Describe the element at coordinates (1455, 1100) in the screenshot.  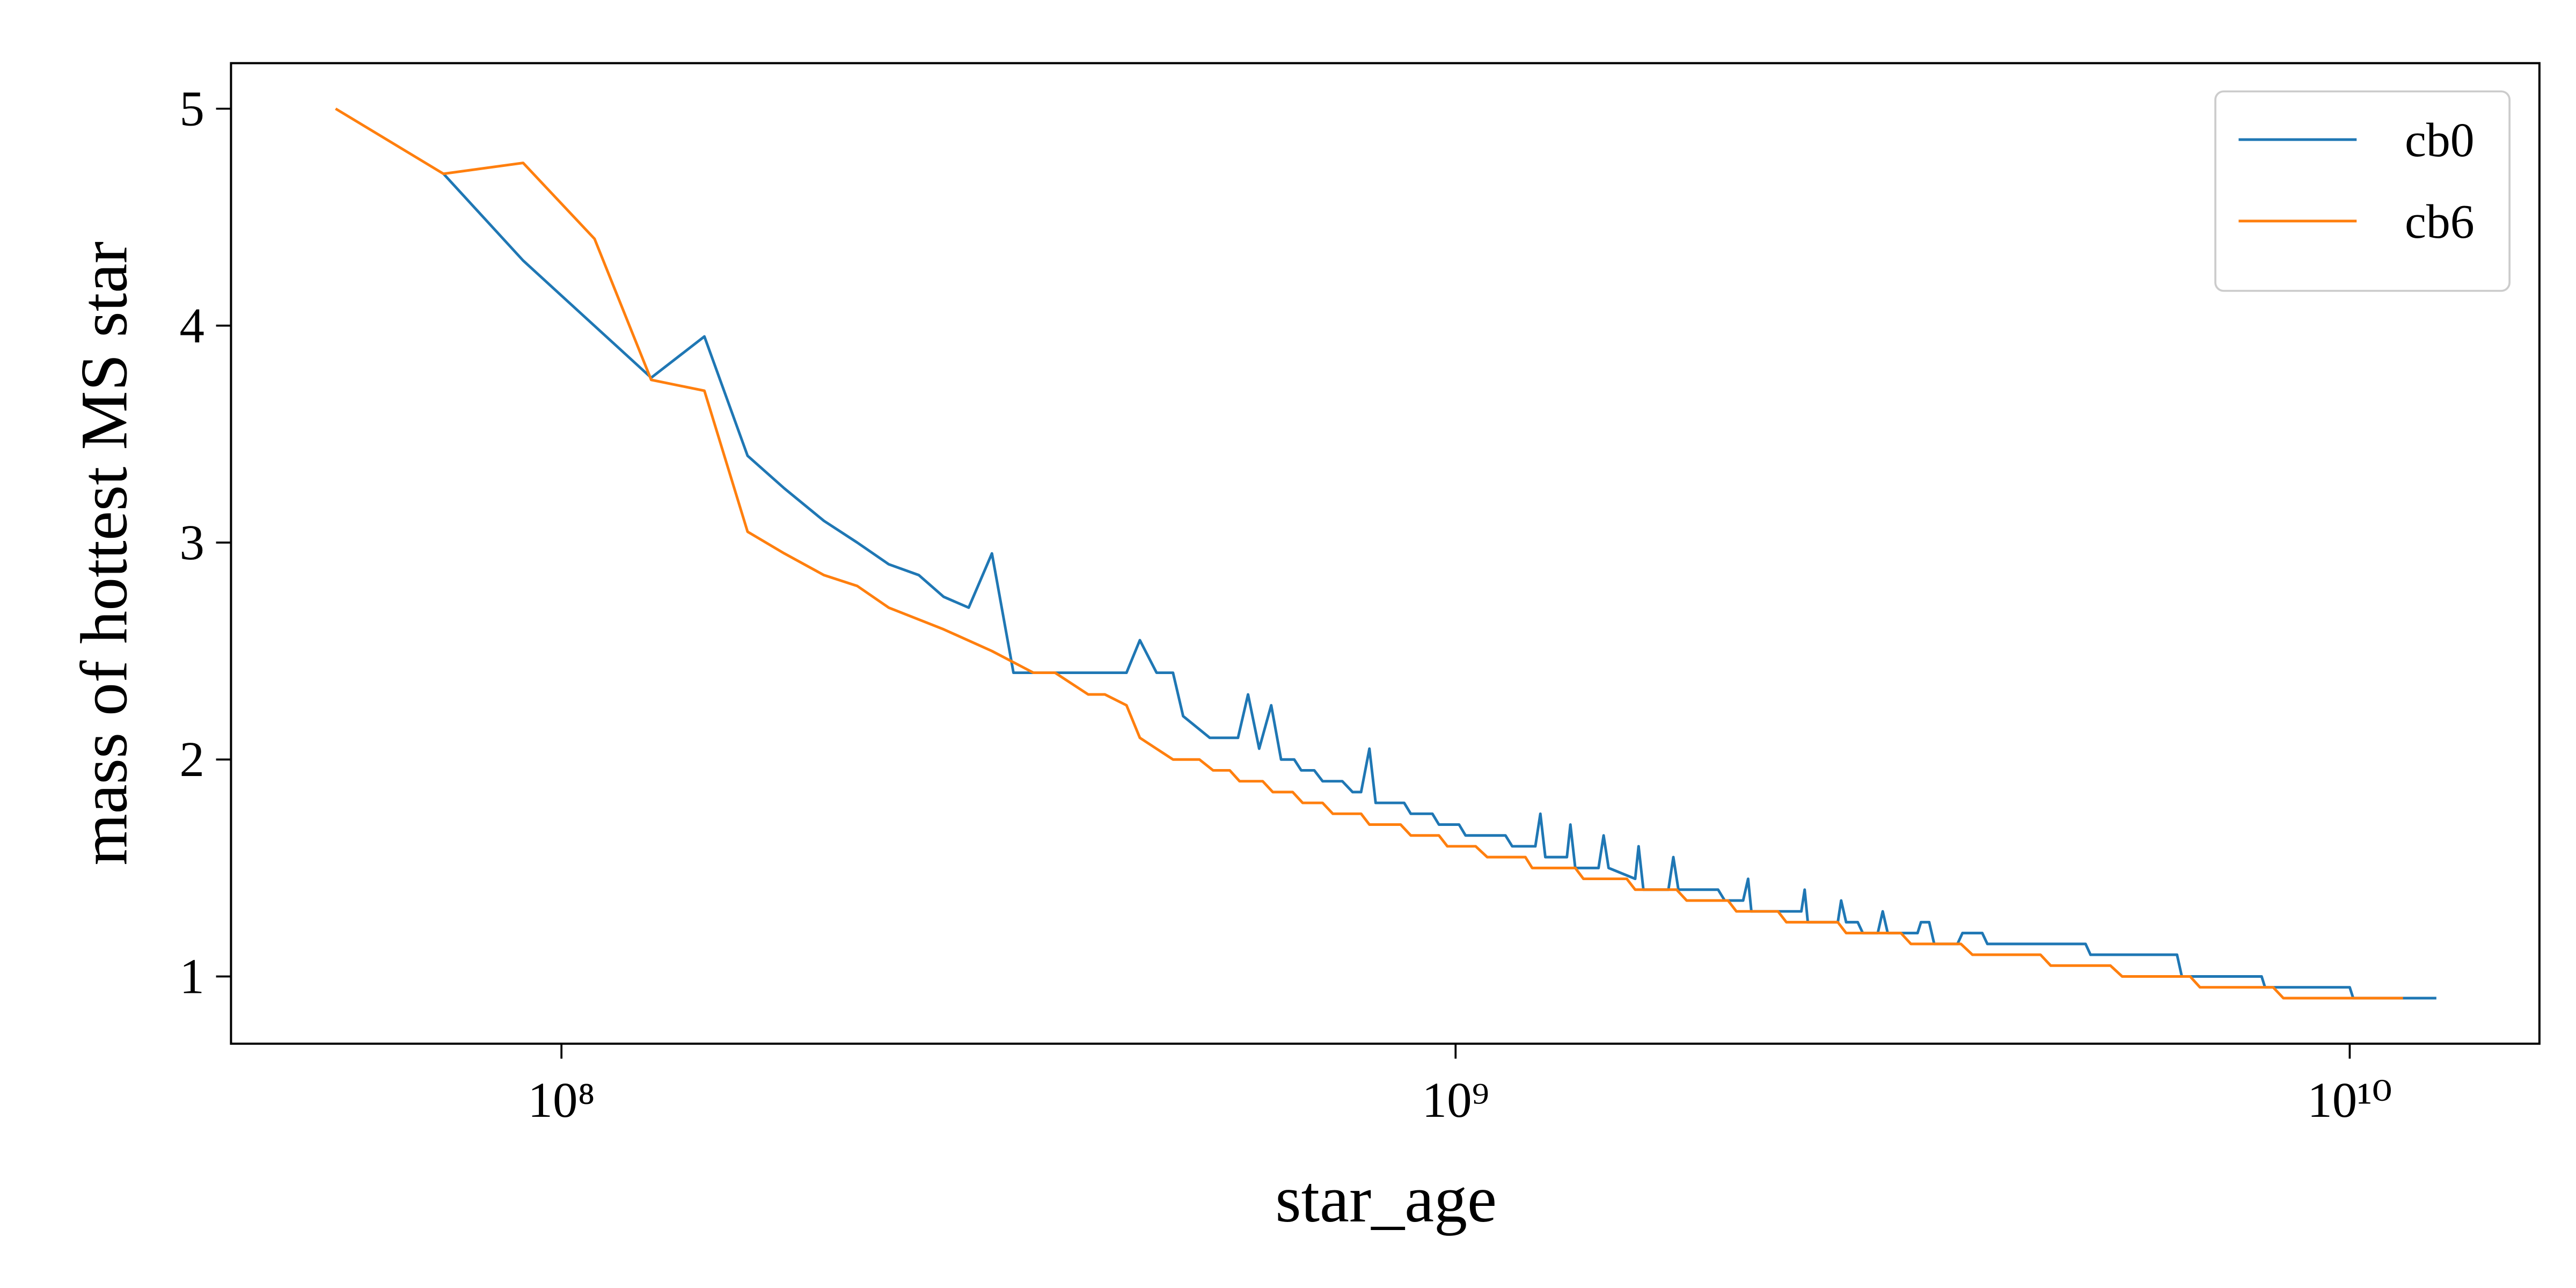
I see `x-tick-label: 10⁹` at that location.